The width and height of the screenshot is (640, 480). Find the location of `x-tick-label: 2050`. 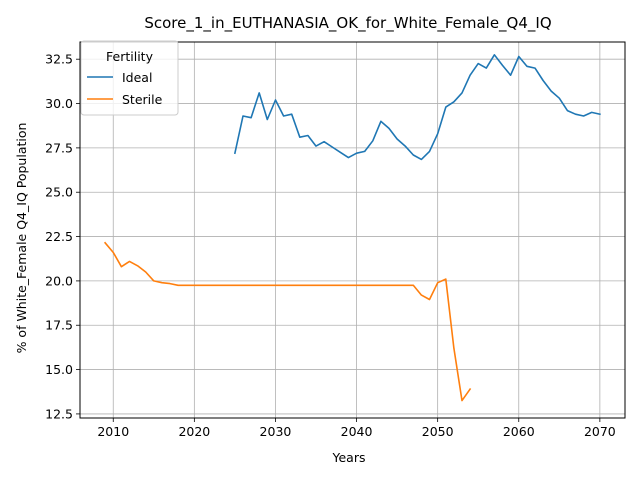

x-tick-label: 2050 is located at coordinates (438, 431).